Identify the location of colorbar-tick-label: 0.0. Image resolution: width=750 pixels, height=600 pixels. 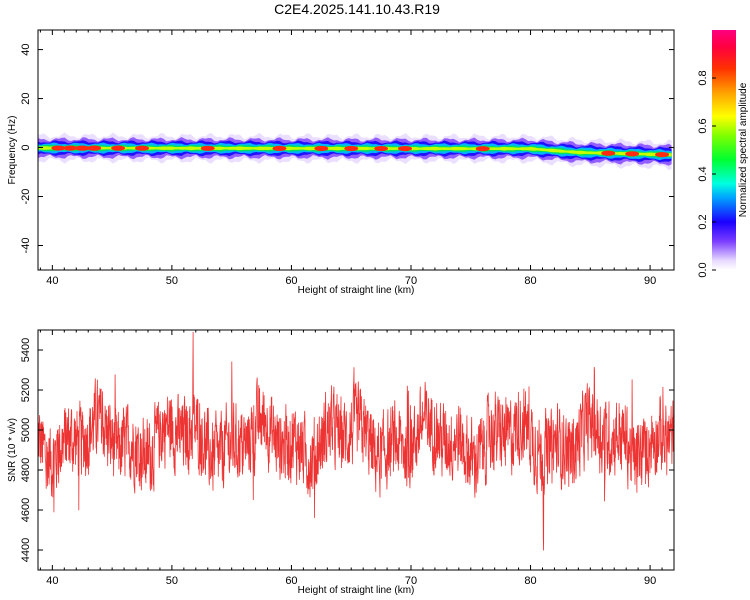
(703, 269).